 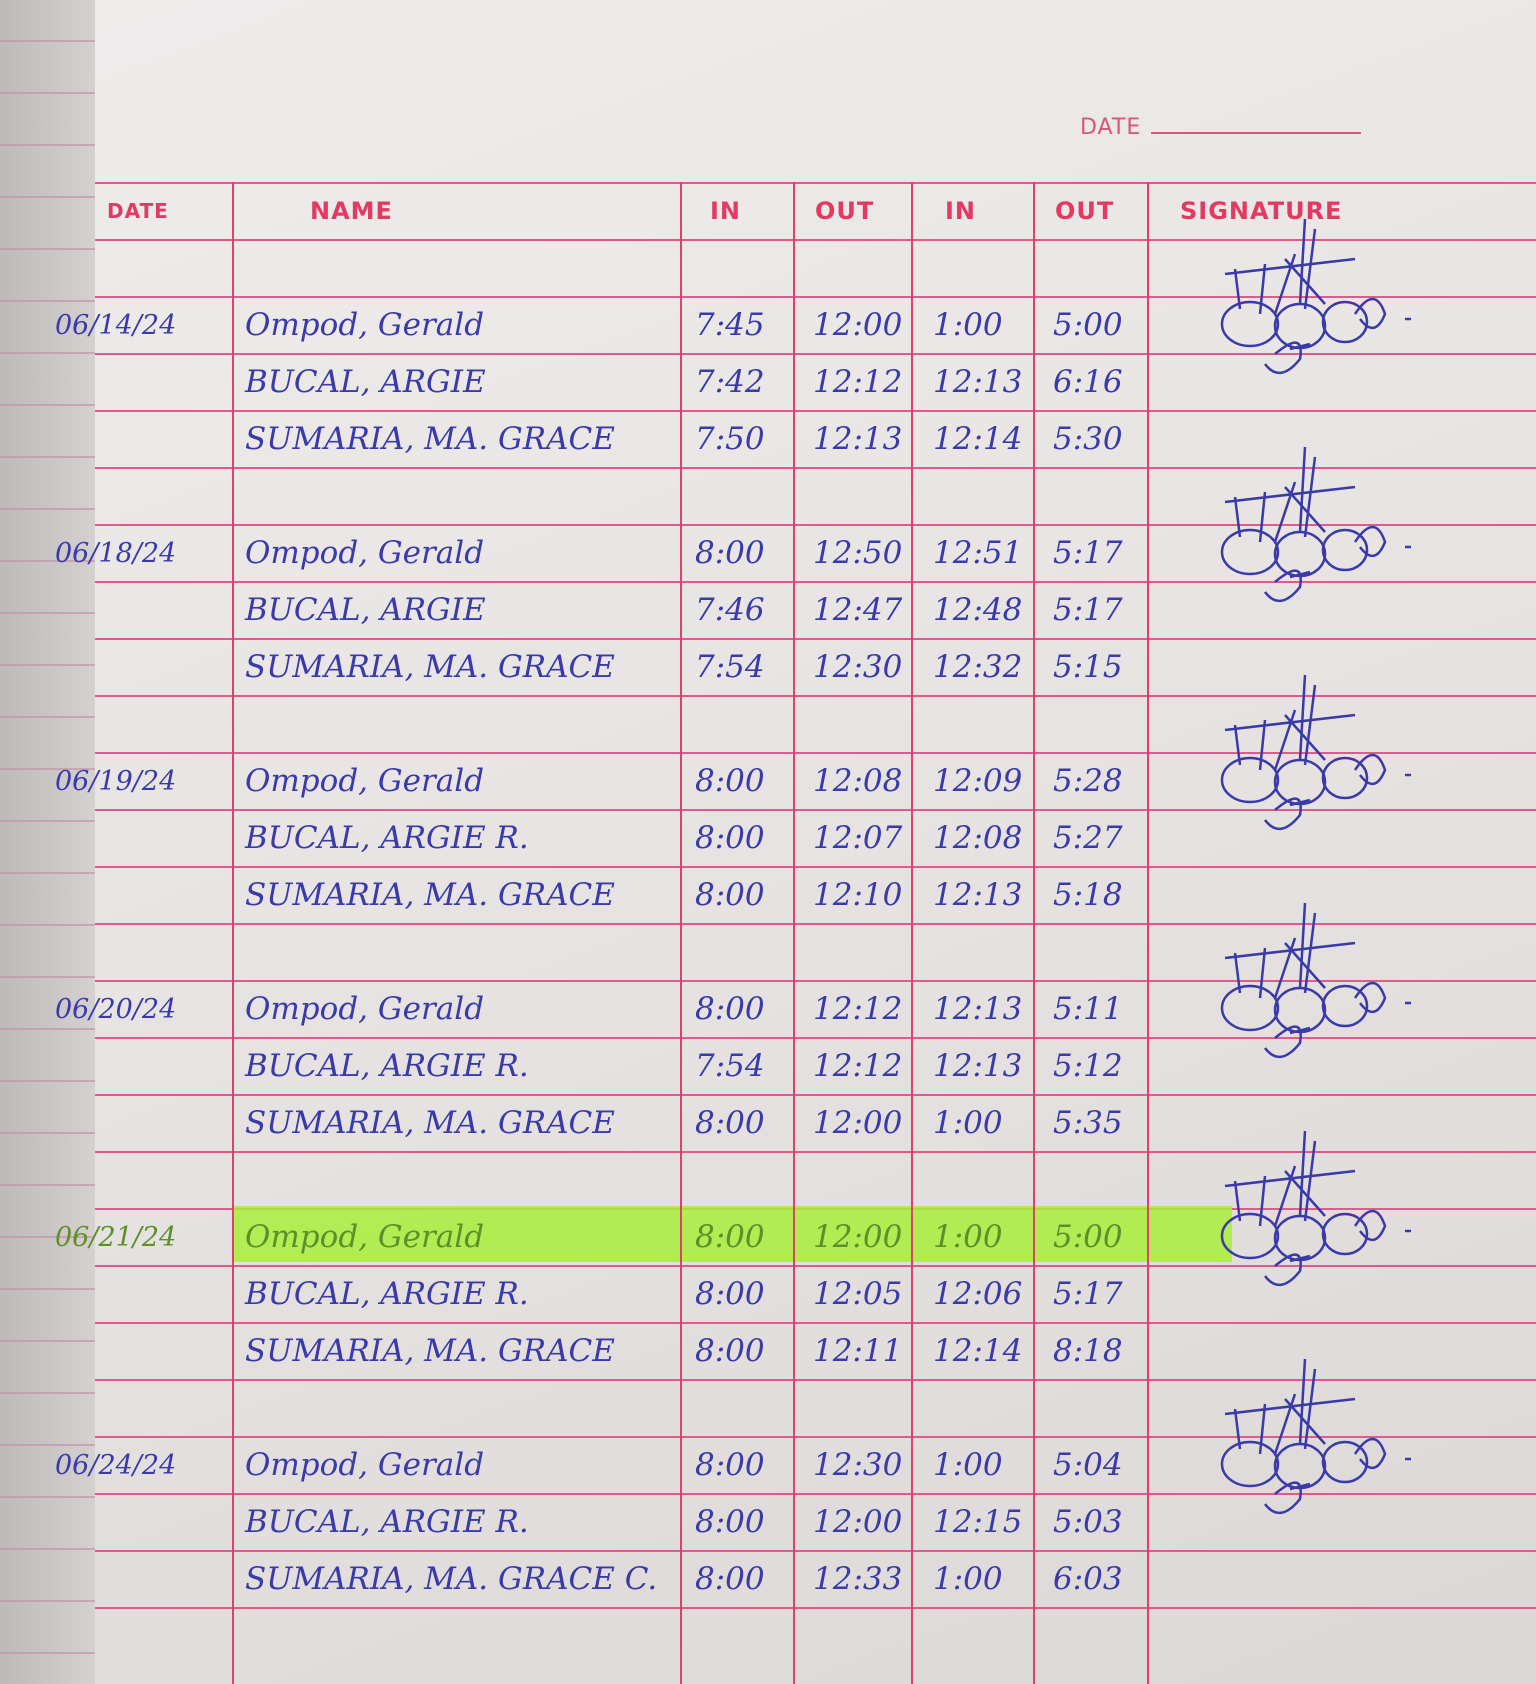 What do you see at coordinates (978, 781) in the screenshot?
I see `entry-time-in-pm: 12:09` at bounding box center [978, 781].